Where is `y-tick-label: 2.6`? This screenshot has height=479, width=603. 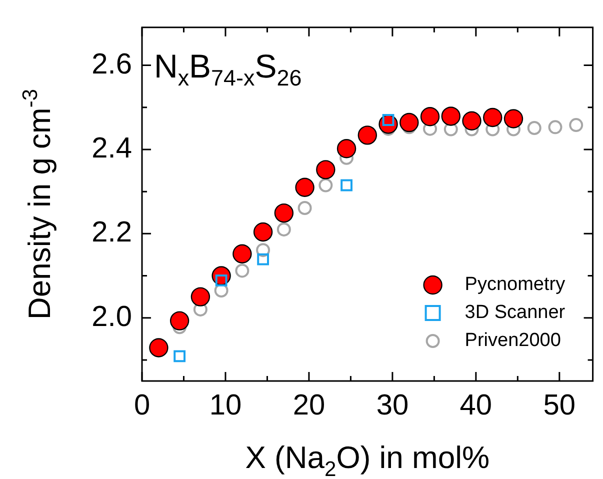 y-tick-label: 2.6 is located at coordinates (112, 64).